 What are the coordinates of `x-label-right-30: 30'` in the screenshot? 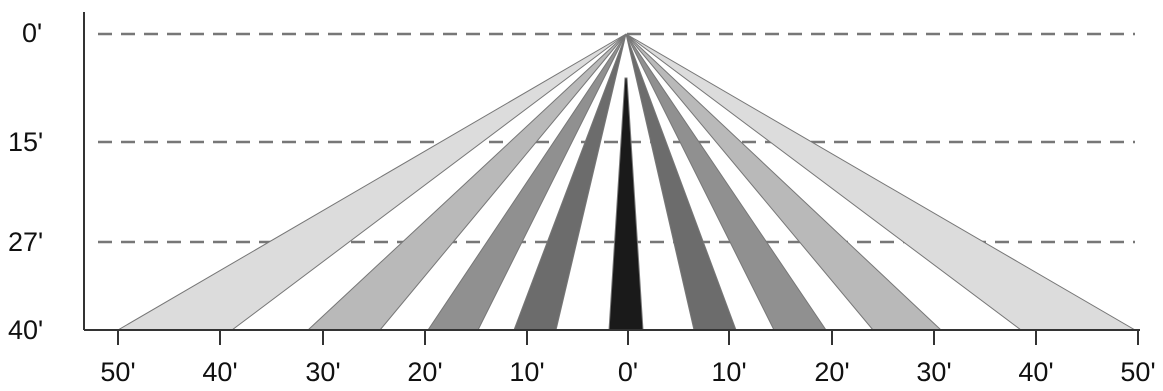 It's located at (933, 372).